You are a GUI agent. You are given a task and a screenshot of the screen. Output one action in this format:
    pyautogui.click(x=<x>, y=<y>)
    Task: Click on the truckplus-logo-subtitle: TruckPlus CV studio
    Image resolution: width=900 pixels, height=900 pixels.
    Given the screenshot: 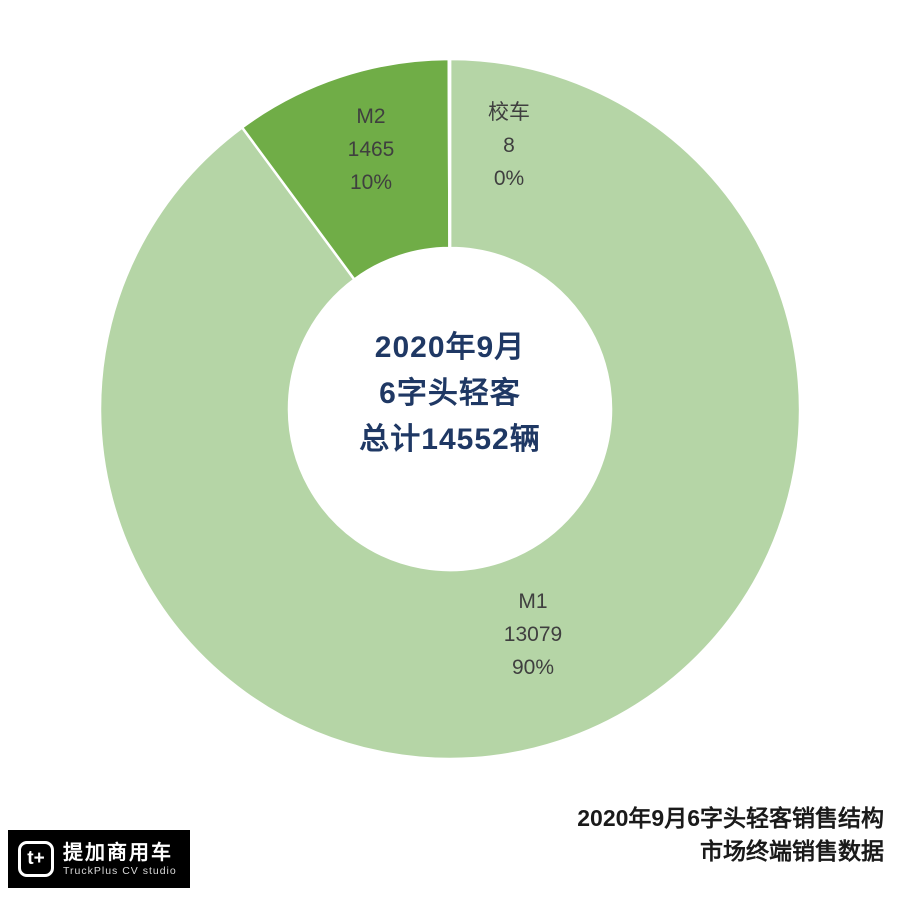 What is the action you would take?
    pyautogui.click(x=120, y=870)
    